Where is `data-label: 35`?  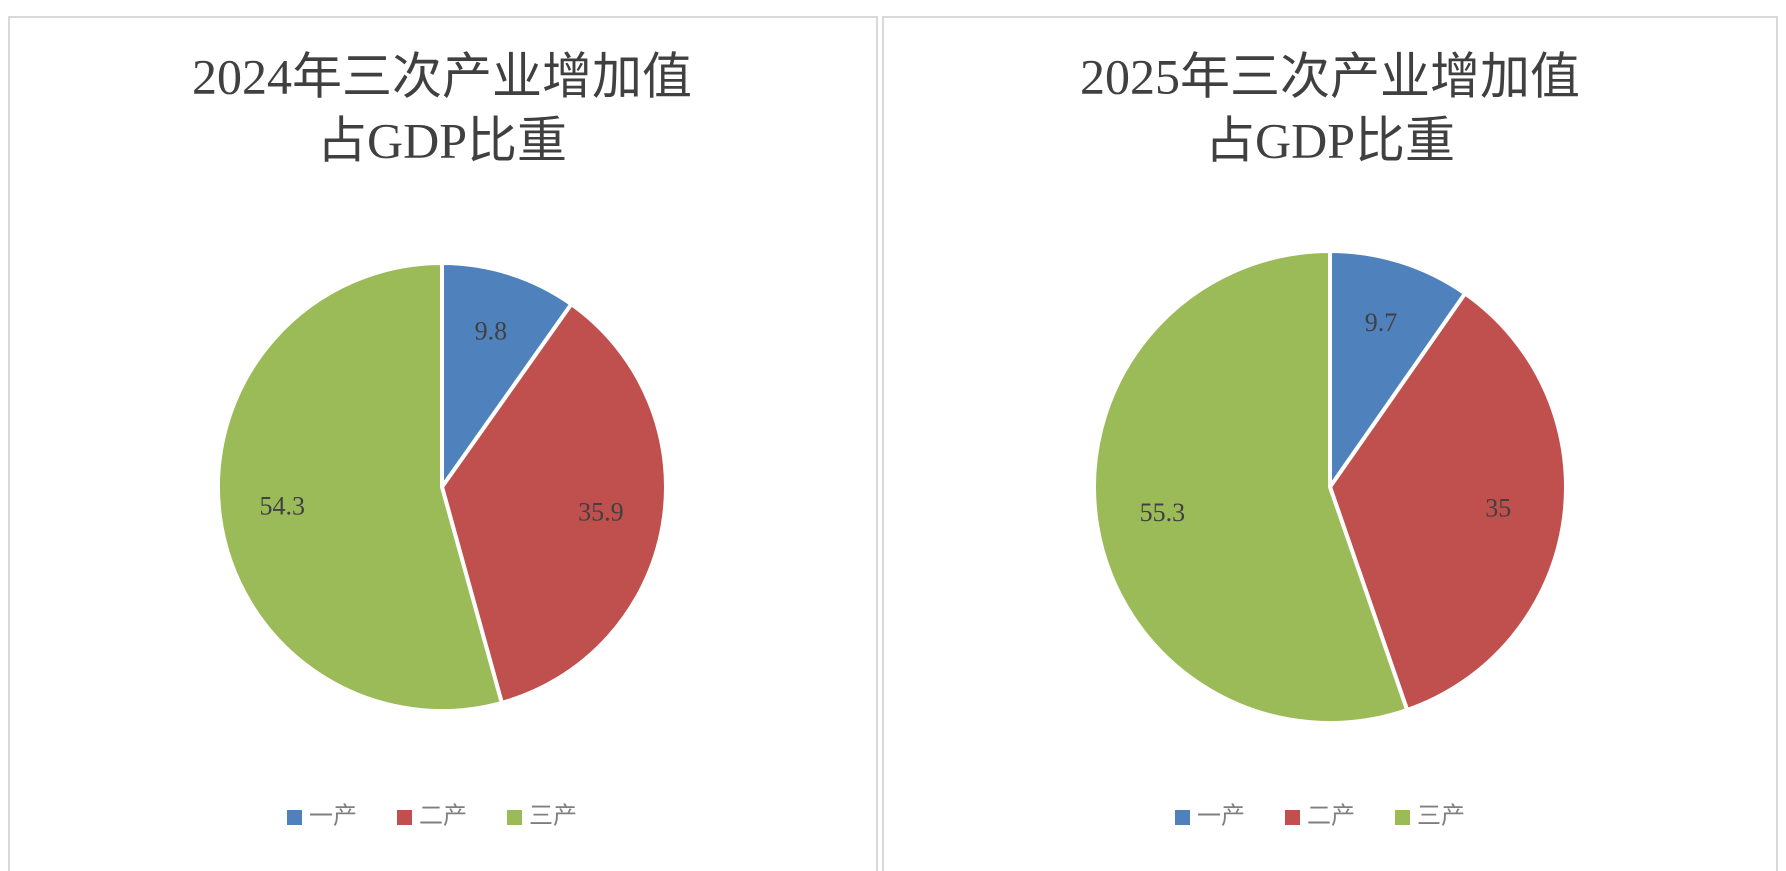
data-label: 35 is located at coordinates (1498, 507).